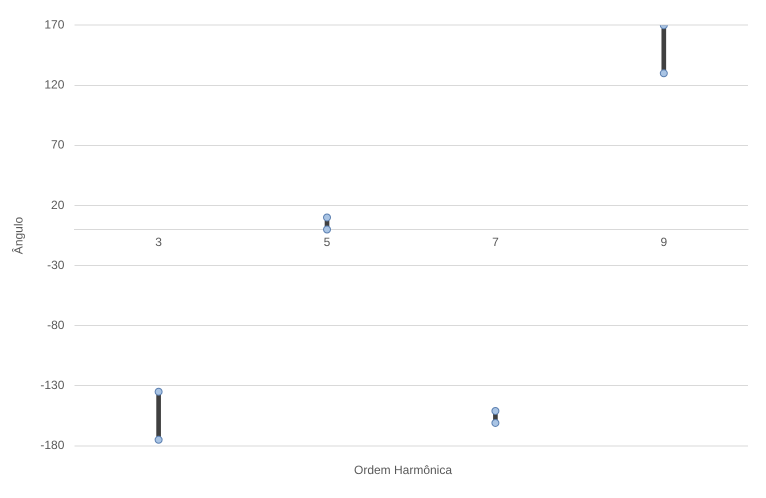 The width and height of the screenshot is (766, 498). What do you see at coordinates (496, 242) in the screenshot?
I see `x-tick-label: 7` at bounding box center [496, 242].